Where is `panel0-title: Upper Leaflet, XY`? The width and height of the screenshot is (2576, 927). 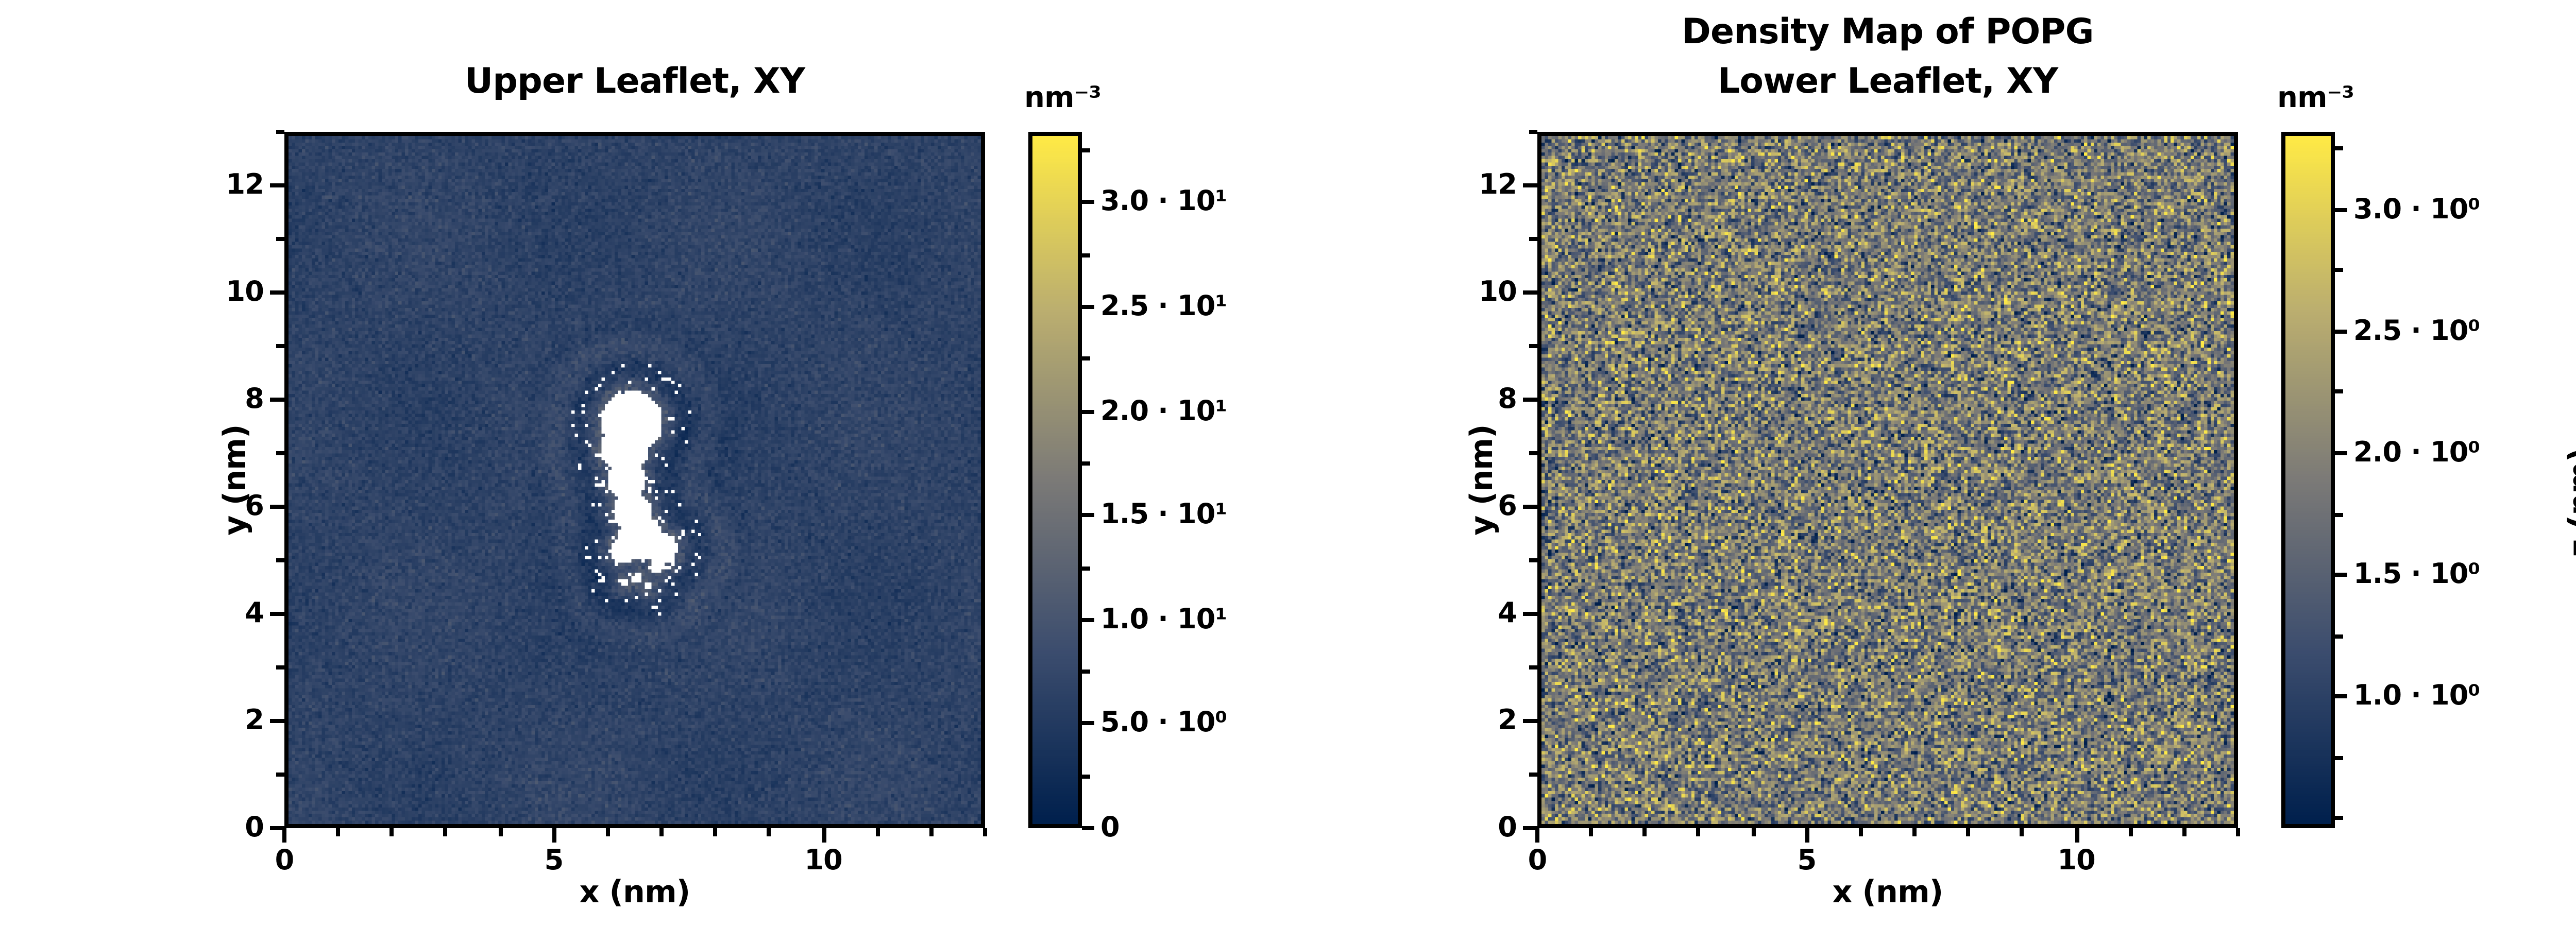
panel0-title: Upper Leaflet, XY is located at coordinates (634, 82).